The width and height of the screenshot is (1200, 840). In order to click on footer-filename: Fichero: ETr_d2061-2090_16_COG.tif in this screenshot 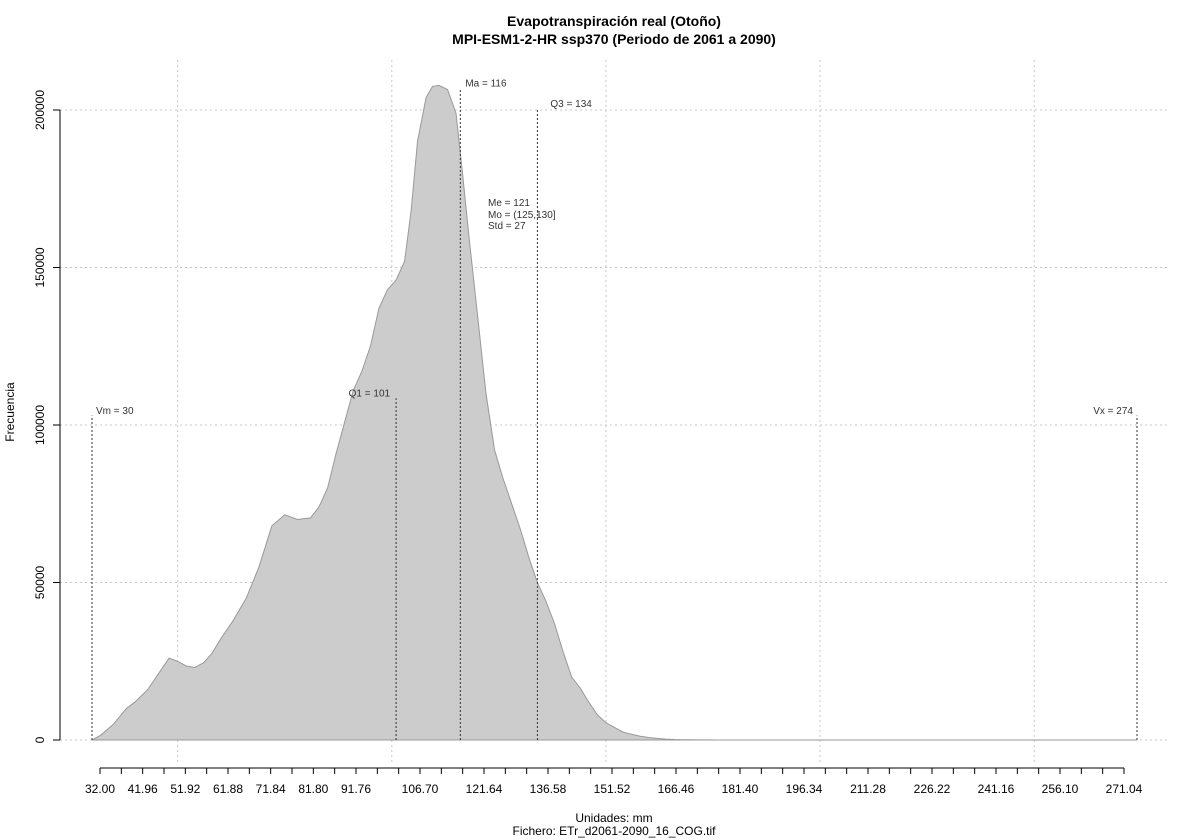, I will do `click(615, 831)`.